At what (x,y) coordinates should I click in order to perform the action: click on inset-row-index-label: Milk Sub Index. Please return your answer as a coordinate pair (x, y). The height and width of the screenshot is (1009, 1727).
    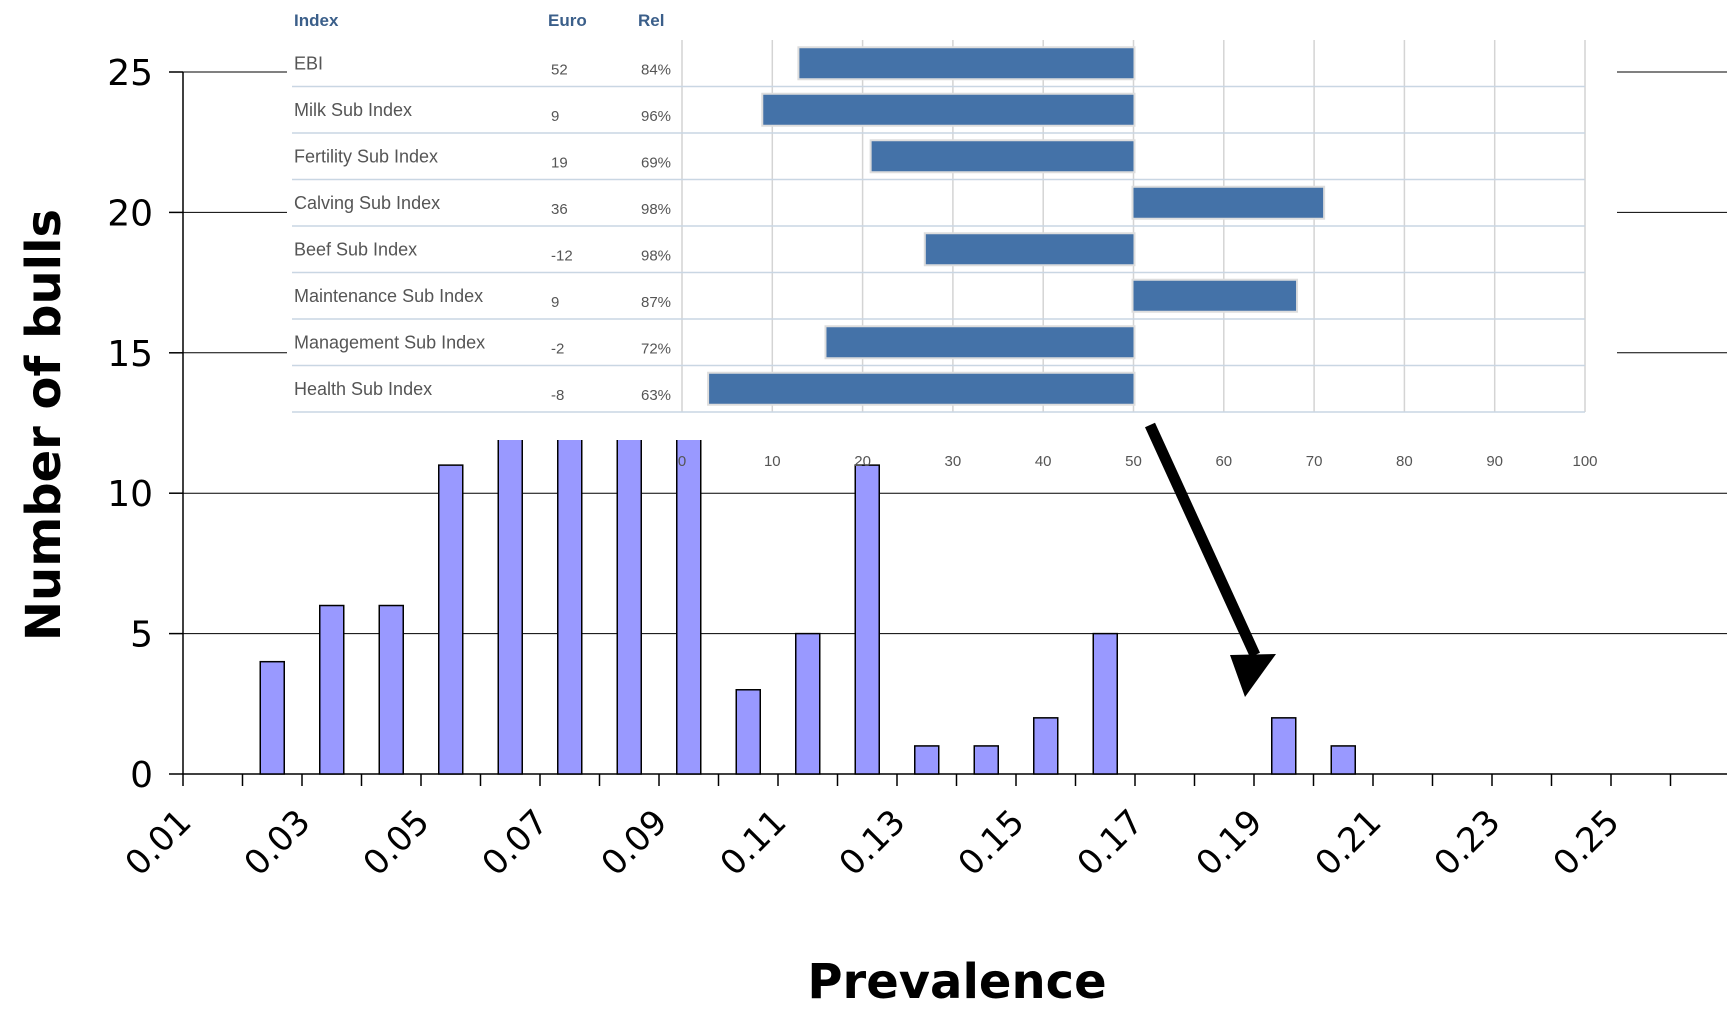
    Looking at the image, I should click on (353, 110).